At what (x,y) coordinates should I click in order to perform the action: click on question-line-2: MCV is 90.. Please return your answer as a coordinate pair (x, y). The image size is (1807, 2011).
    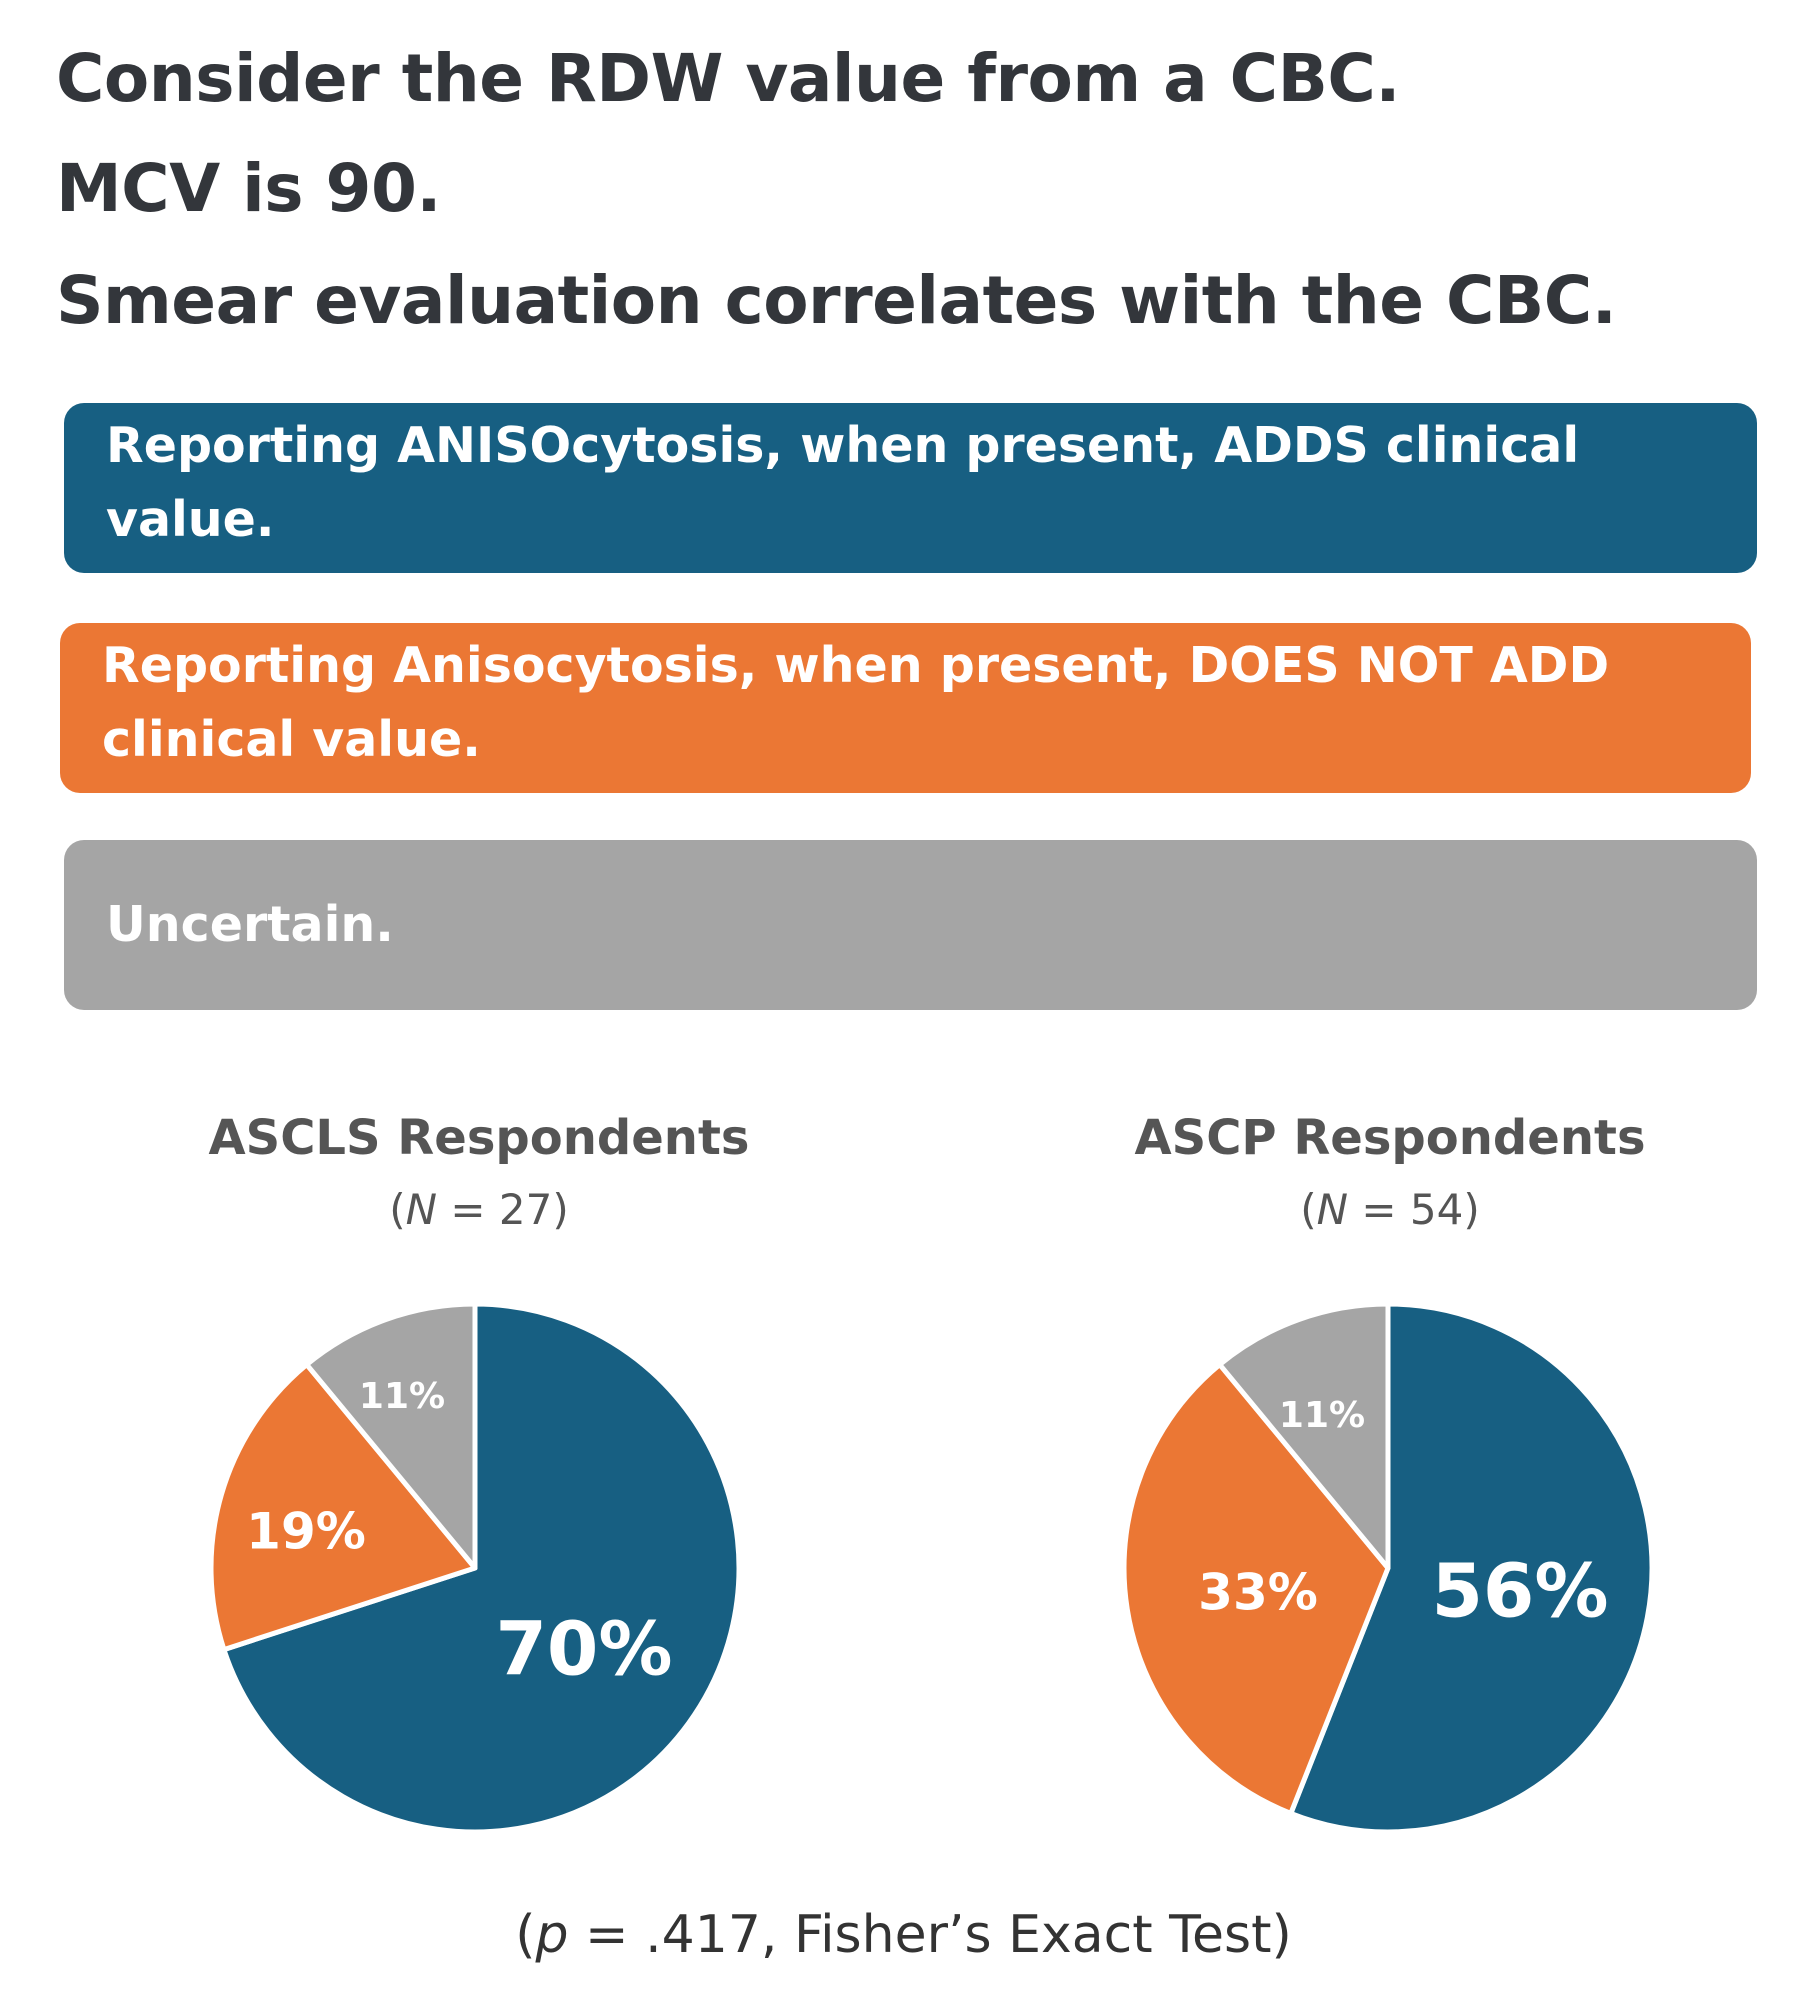
    Looking at the image, I should click on (248, 188).